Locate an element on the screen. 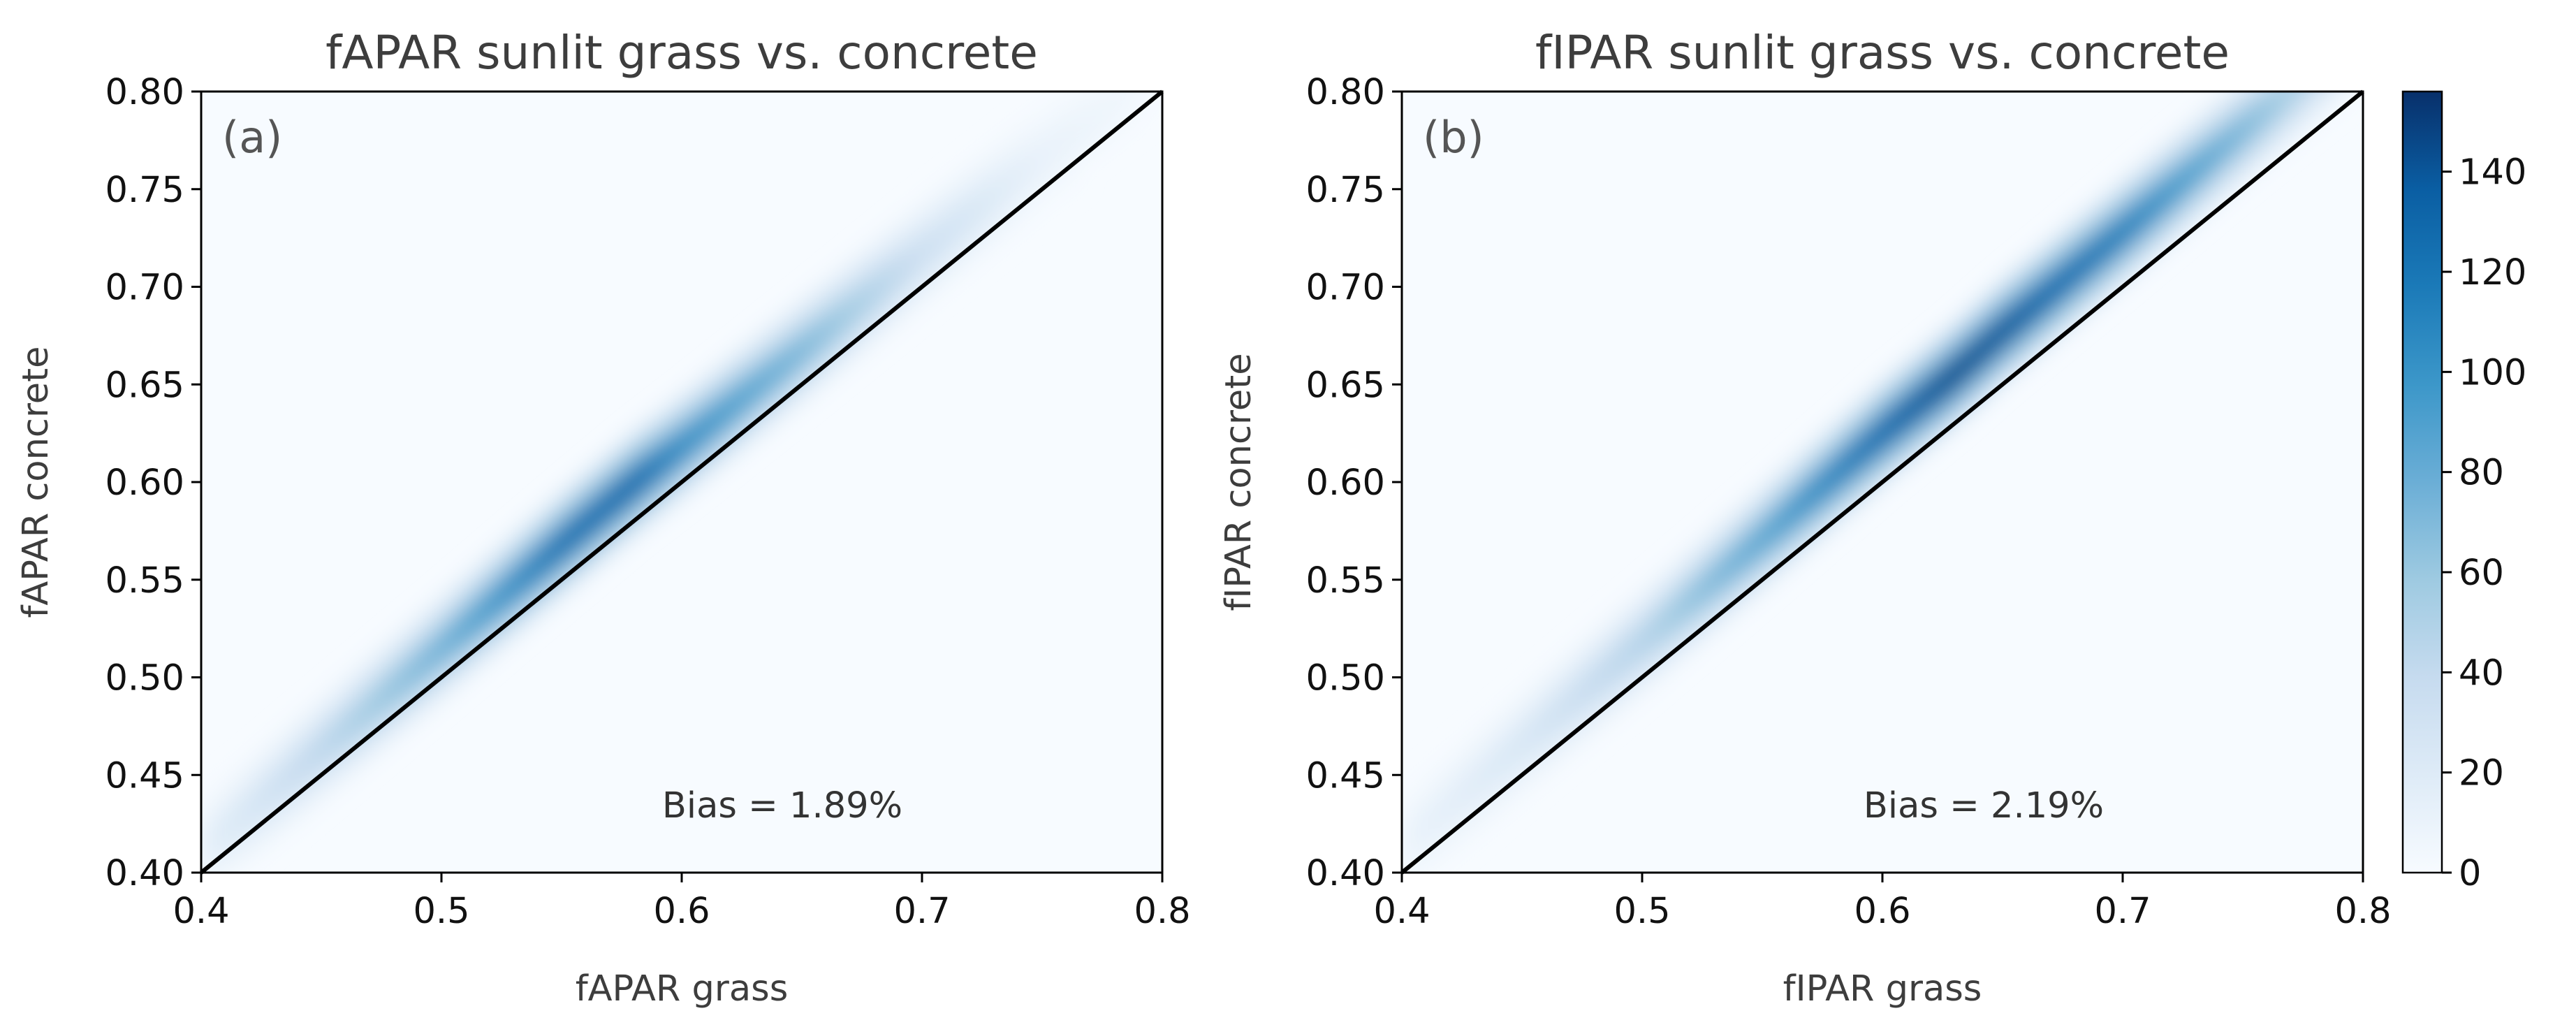  x-axis-label-a: fAPAR grass is located at coordinates (682, 989).